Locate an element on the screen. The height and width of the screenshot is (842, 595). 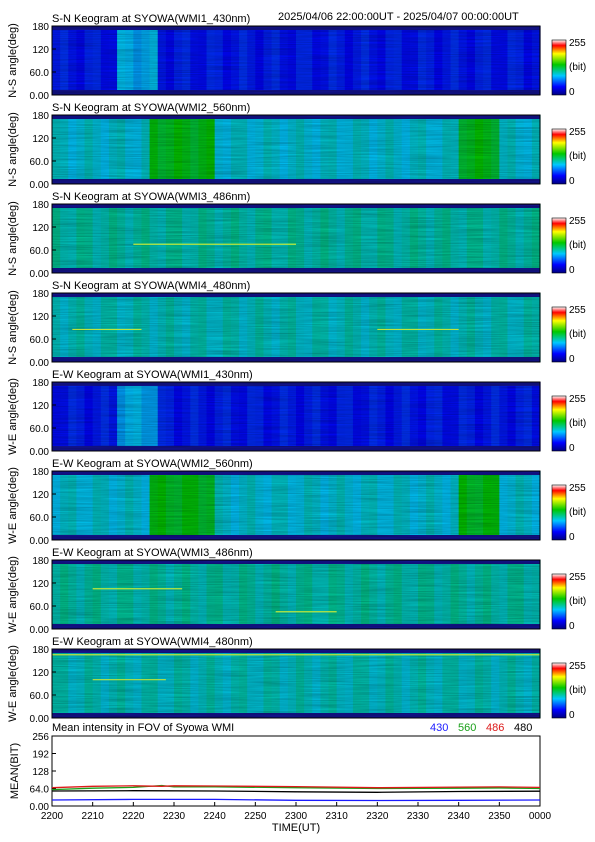
x-tick-label: 2300 is located at coordinates (296, 816).